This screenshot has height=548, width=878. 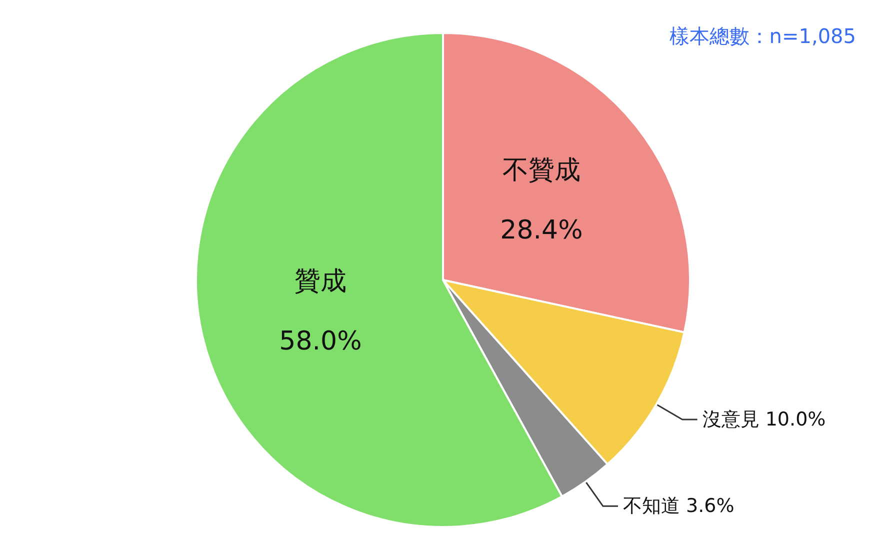 What do you see at coordinates (762, 36) in the screenshot?
I see `text: 樣本總數：n=1,085` at bounding box center [762, 36].